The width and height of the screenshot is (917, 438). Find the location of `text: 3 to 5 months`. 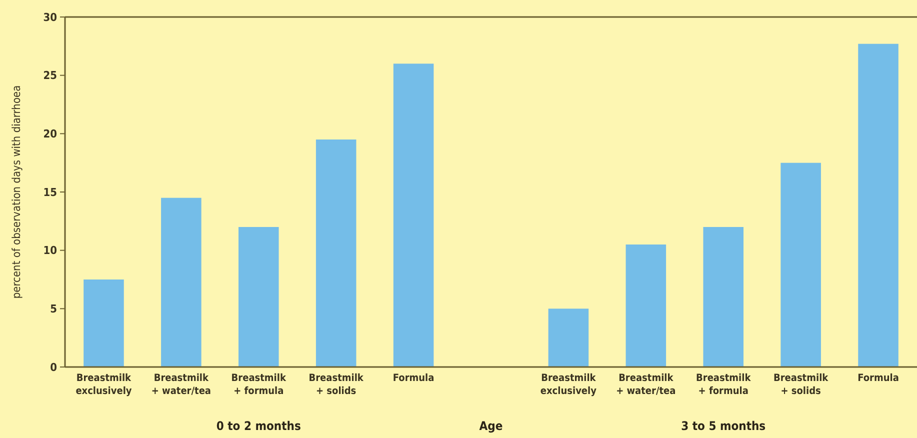

text: 3 to 5 months is located at coordinates (723, 426).